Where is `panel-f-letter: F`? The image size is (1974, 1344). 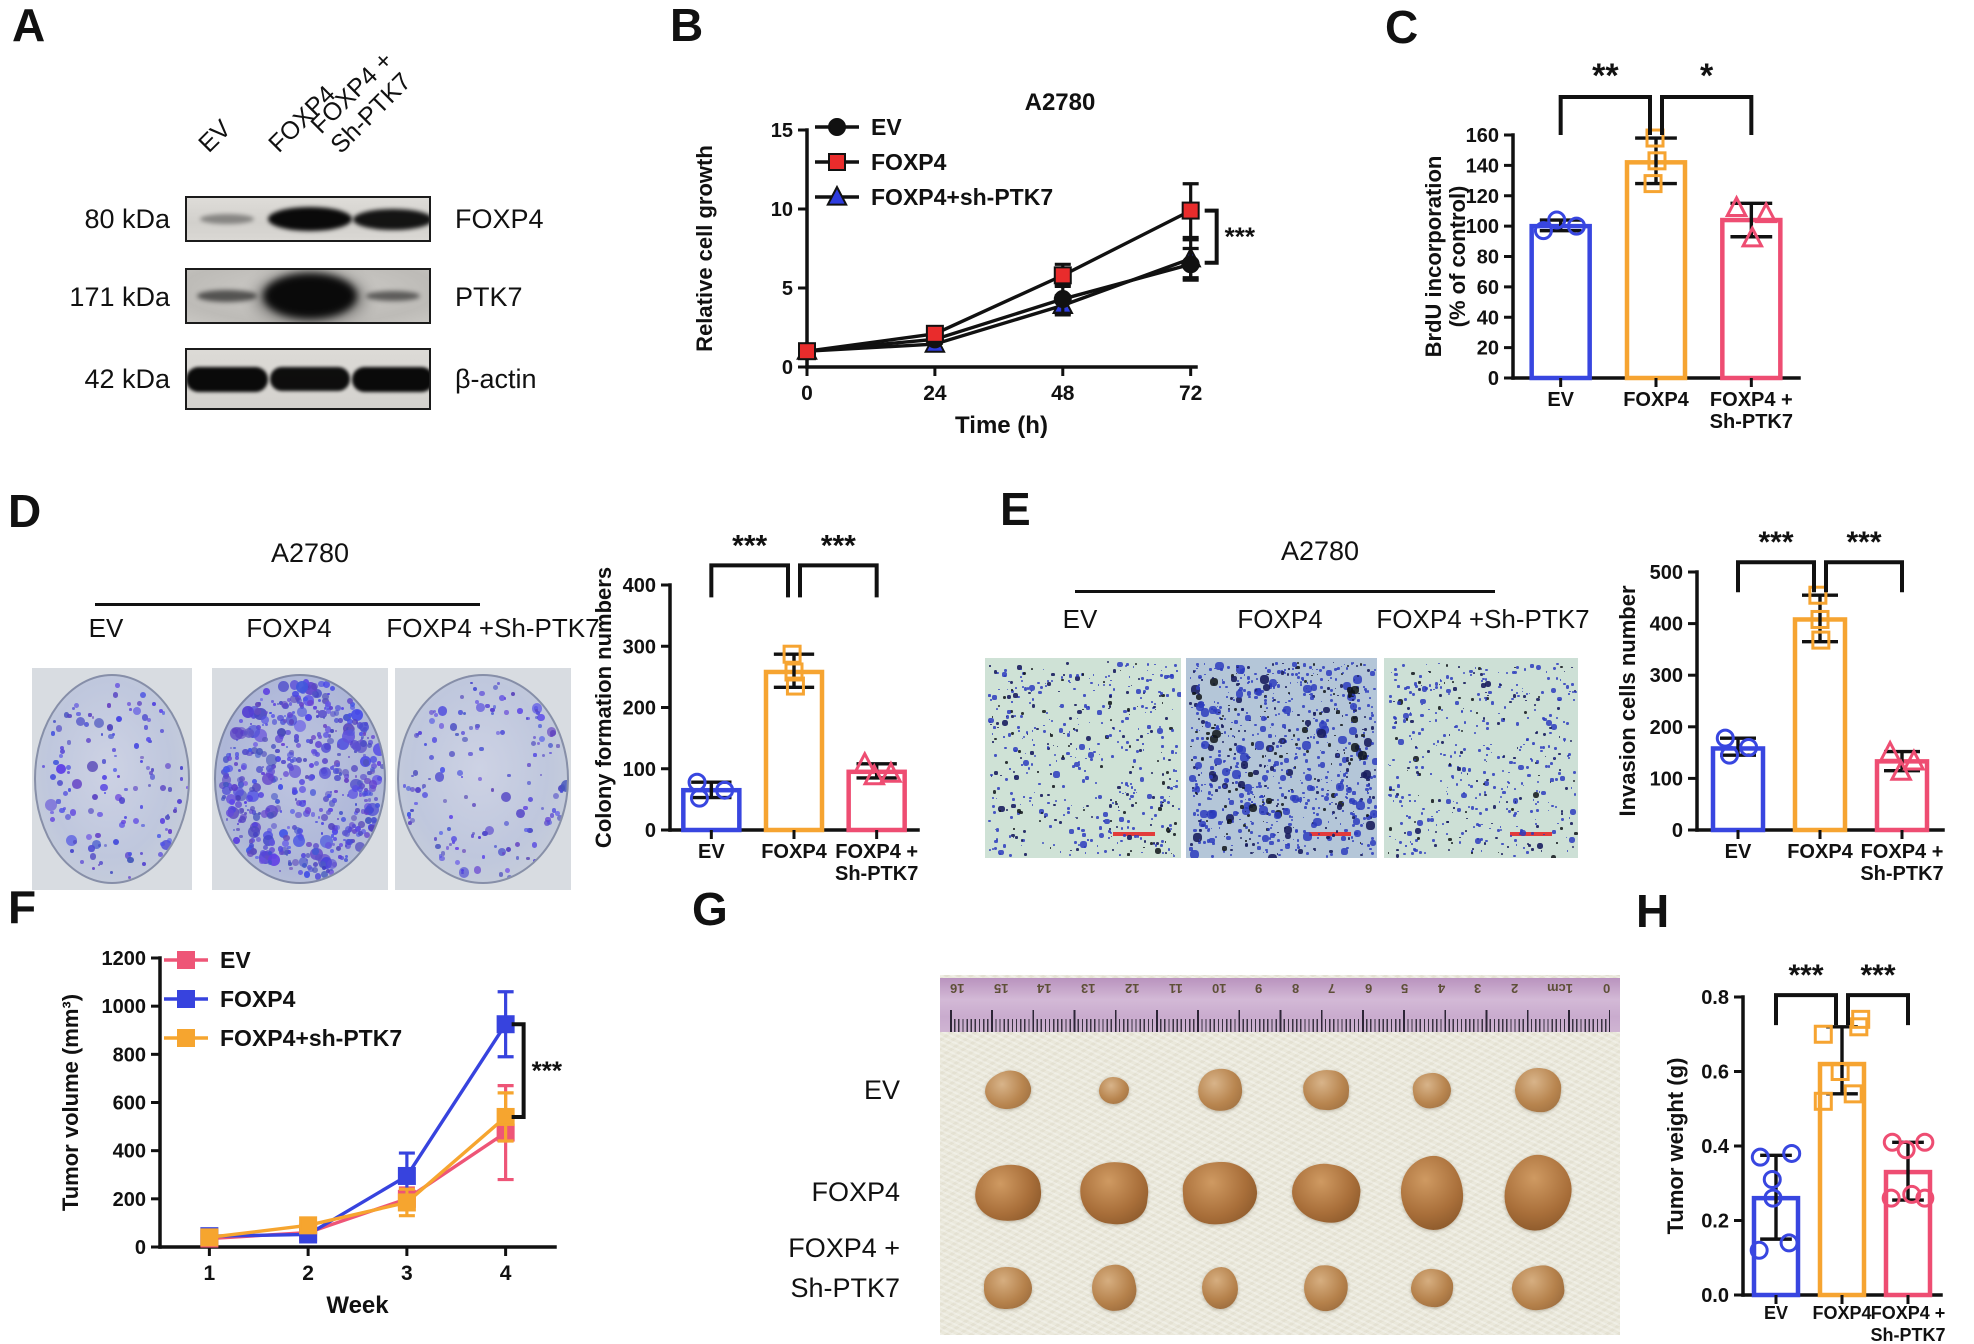
panel-f-letter: F is located at coordinates (22, 907).